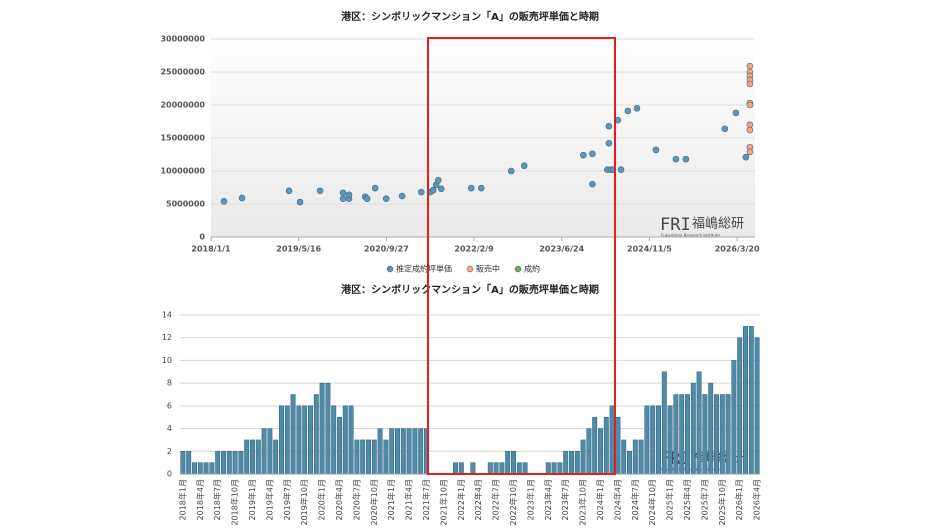 The height and width of the screenshot is (529, 940). Describe the element at coordinates (474, 249) in the screenshot. I see `x-tick-label: 2022/2/9` at that location.